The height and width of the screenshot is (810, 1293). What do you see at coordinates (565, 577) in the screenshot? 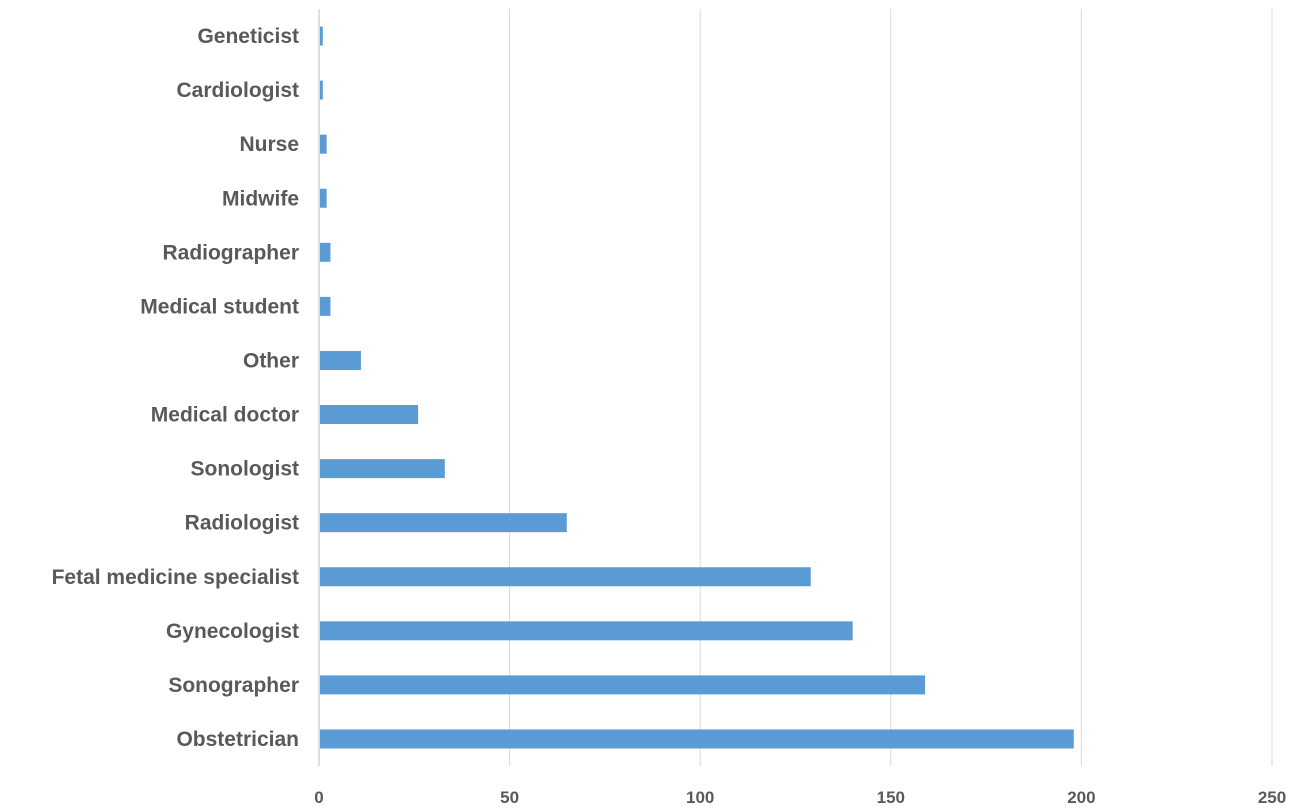
I see `bar-fetal-medicine-specialist` at bounding box center [565, 577].